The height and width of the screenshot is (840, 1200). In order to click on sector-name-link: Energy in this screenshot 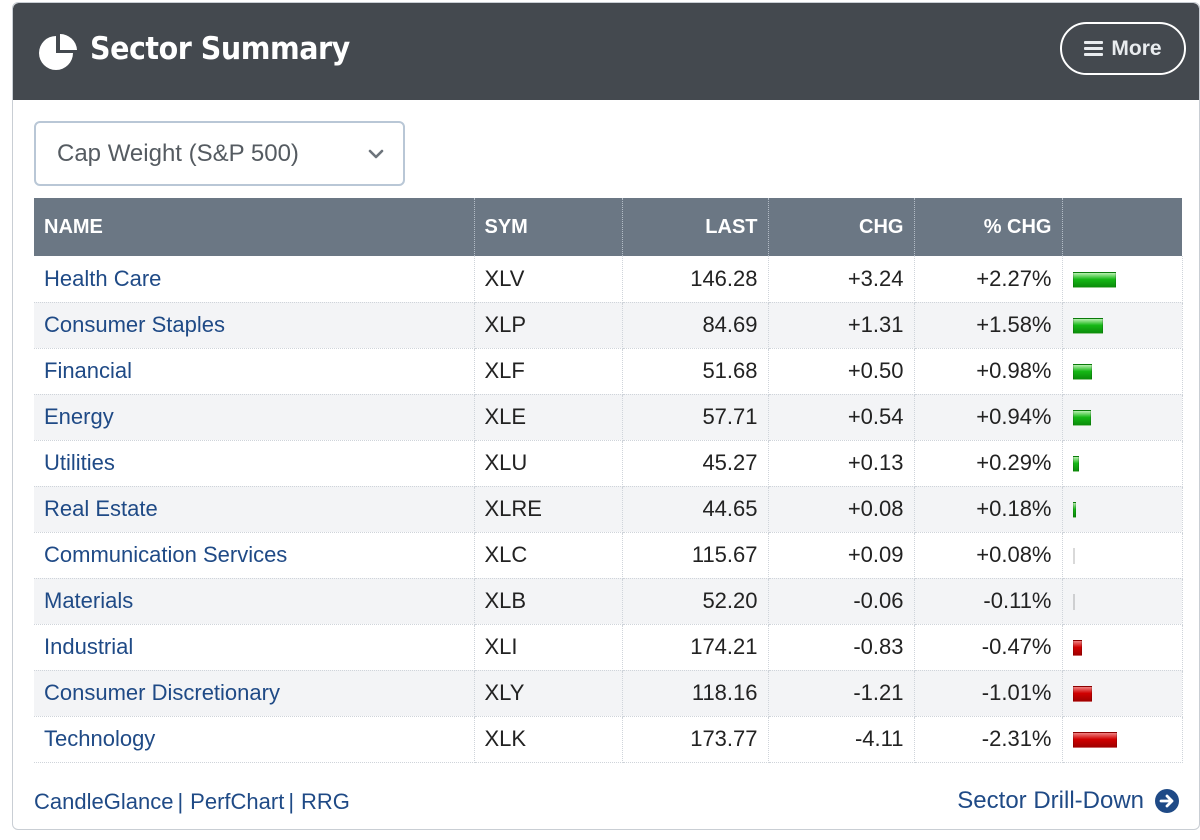, I will do `click(254, 417)`.